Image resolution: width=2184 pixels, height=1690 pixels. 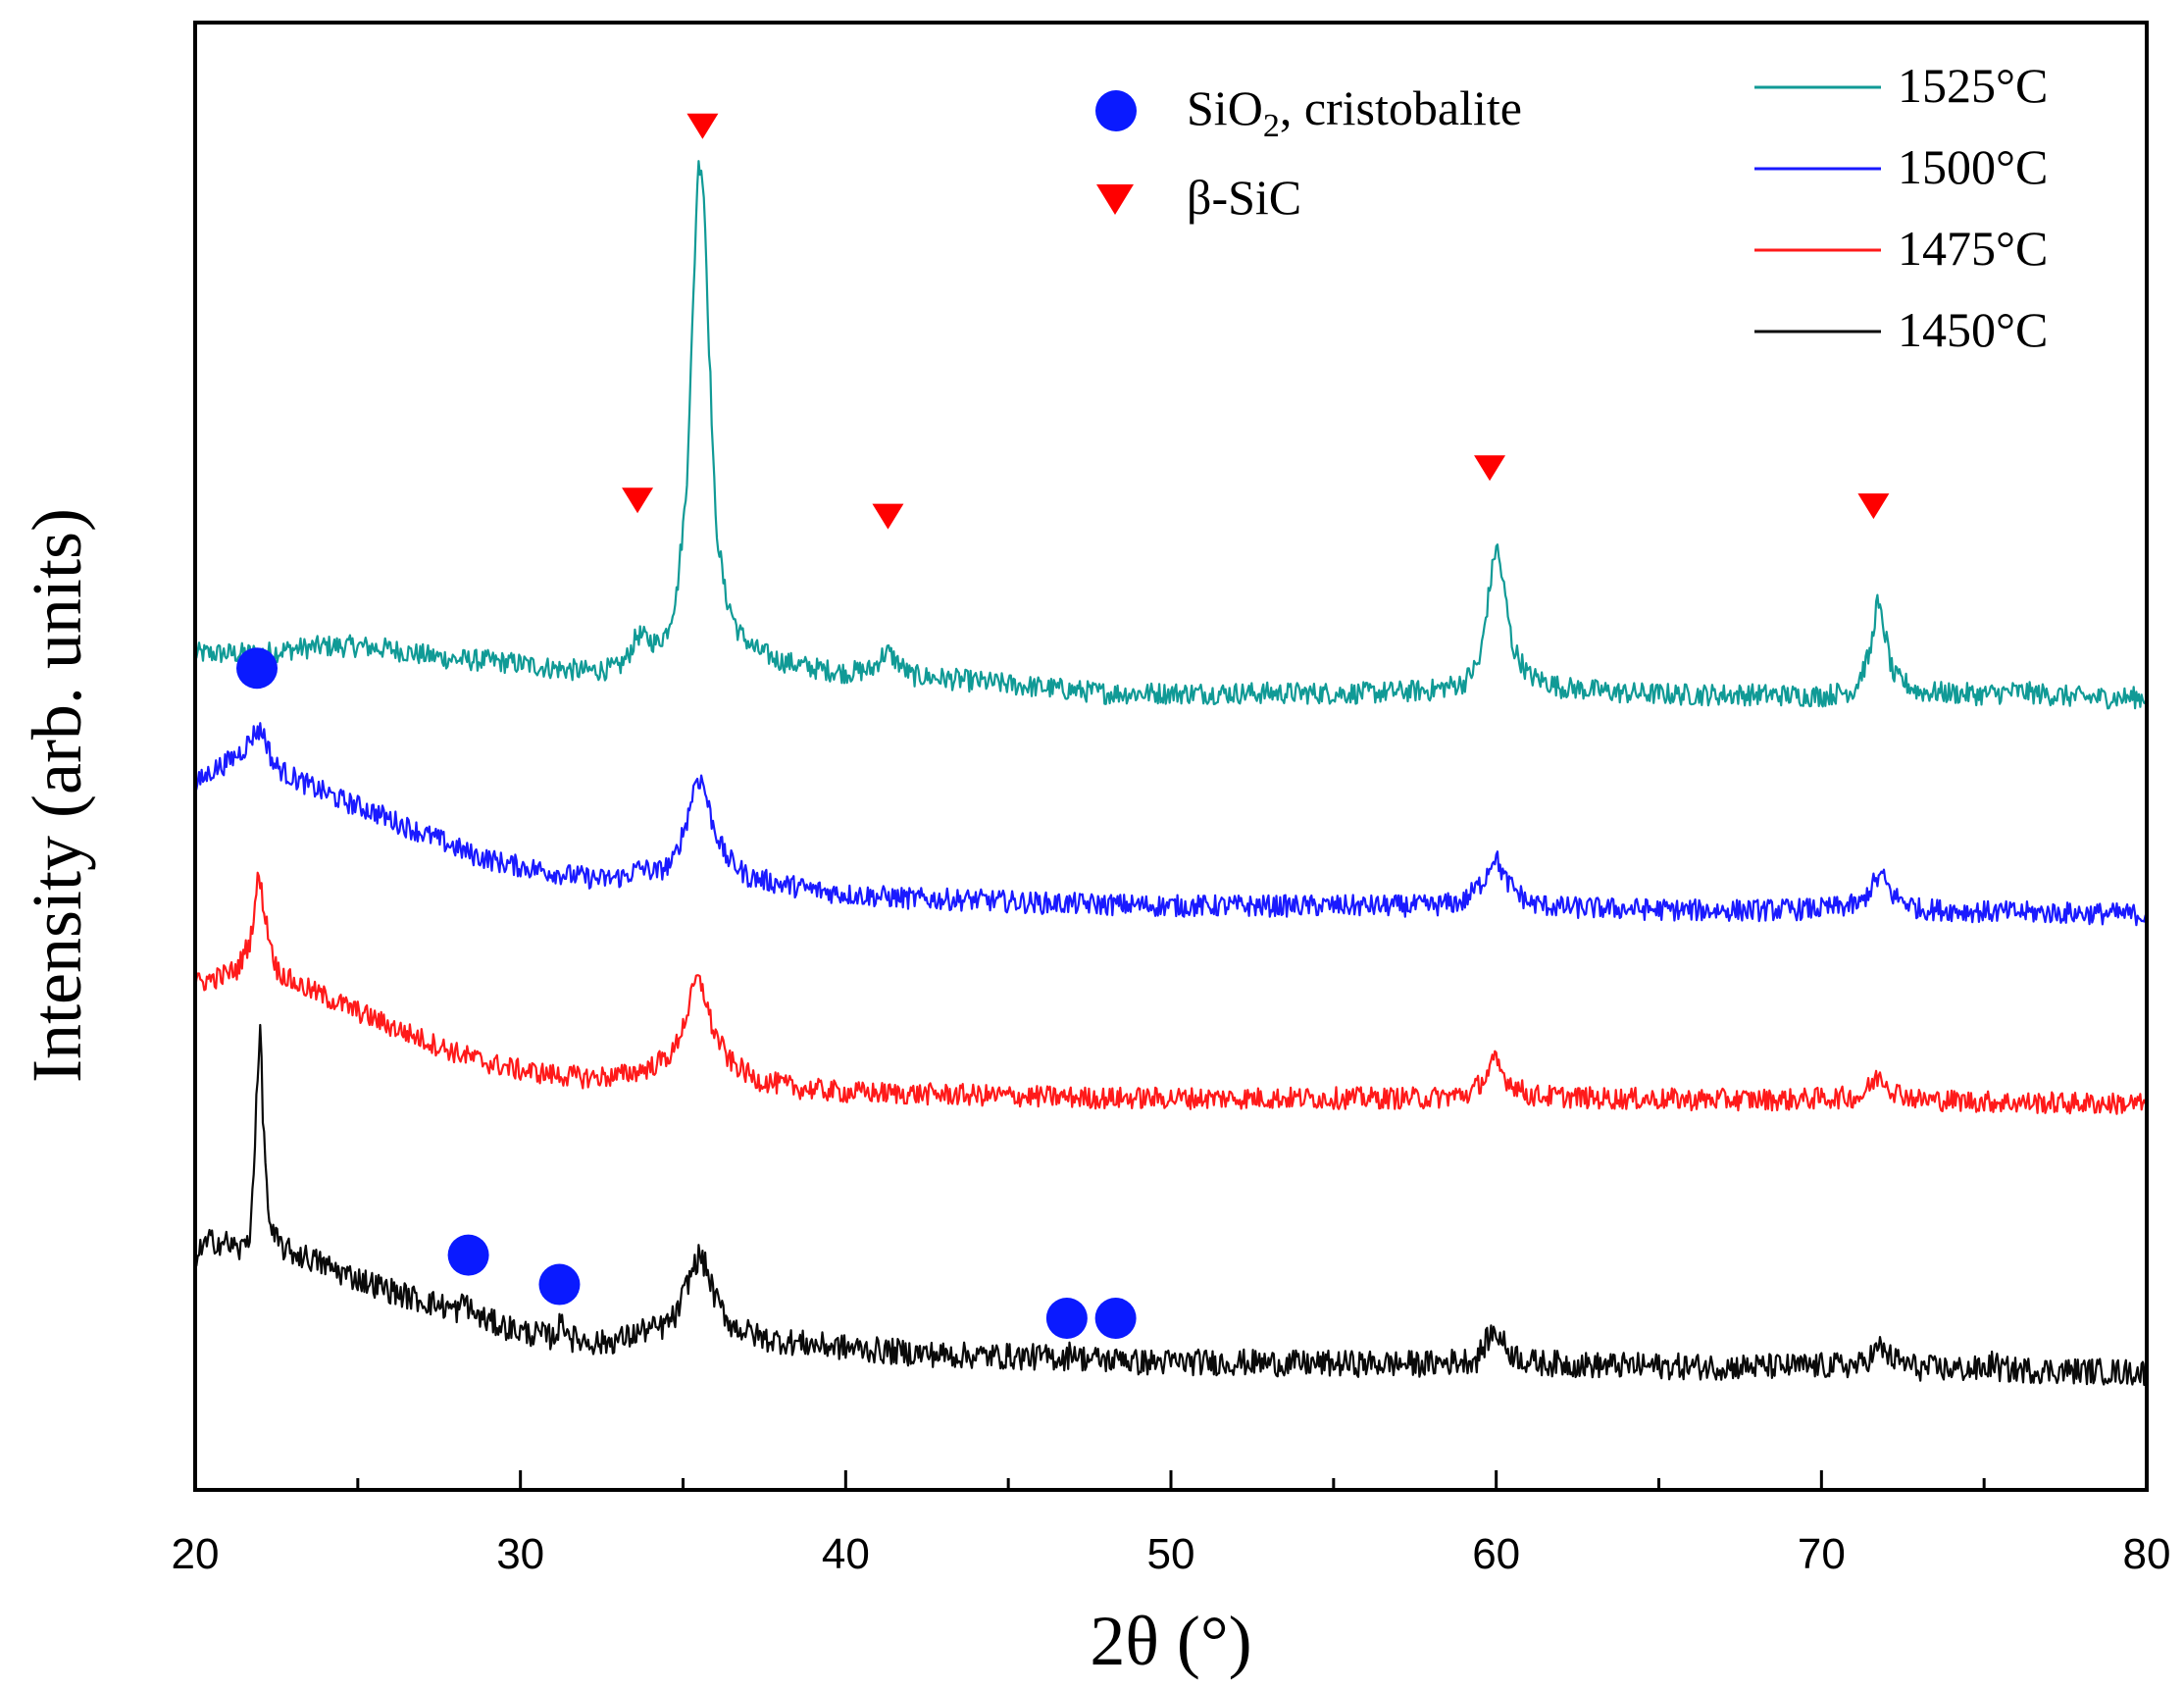 I want to click on x-tick-label-30: 30, so click(x=520, y=1554).